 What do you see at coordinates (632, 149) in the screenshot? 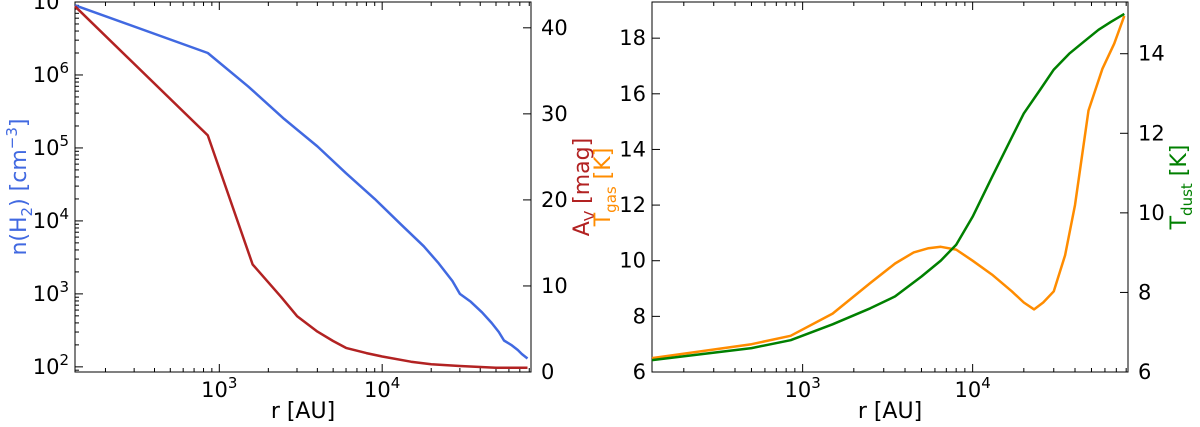
I see `y-left-tick-label: 14` at bounding box center [632, 149].